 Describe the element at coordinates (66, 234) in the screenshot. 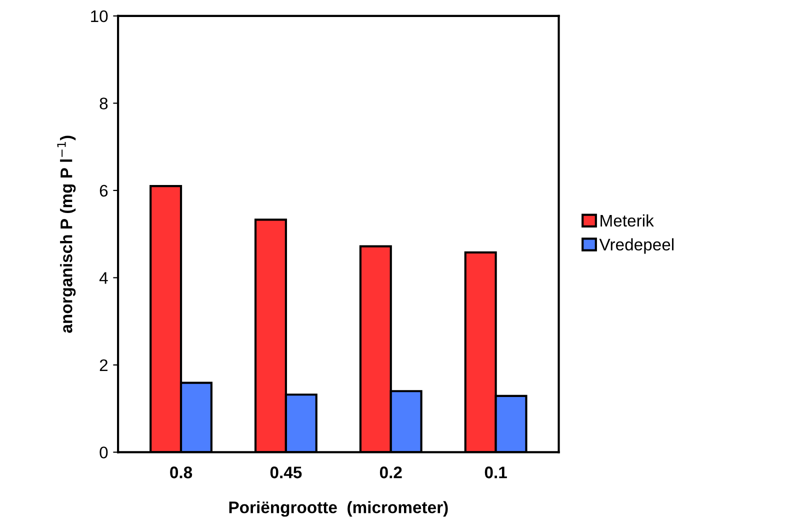

I see `y-axis-title: anorganisch P (mg P l$^{−1}$)` at that location.